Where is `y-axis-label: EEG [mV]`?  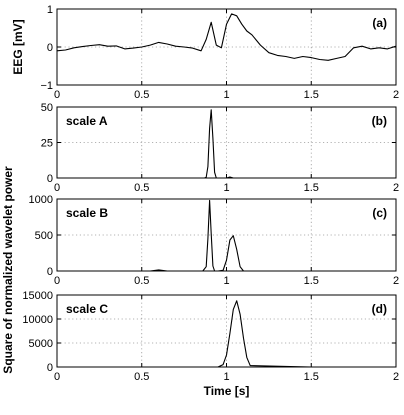
y-axis-label: EEG [mV] is located at coordinates (18, 46).